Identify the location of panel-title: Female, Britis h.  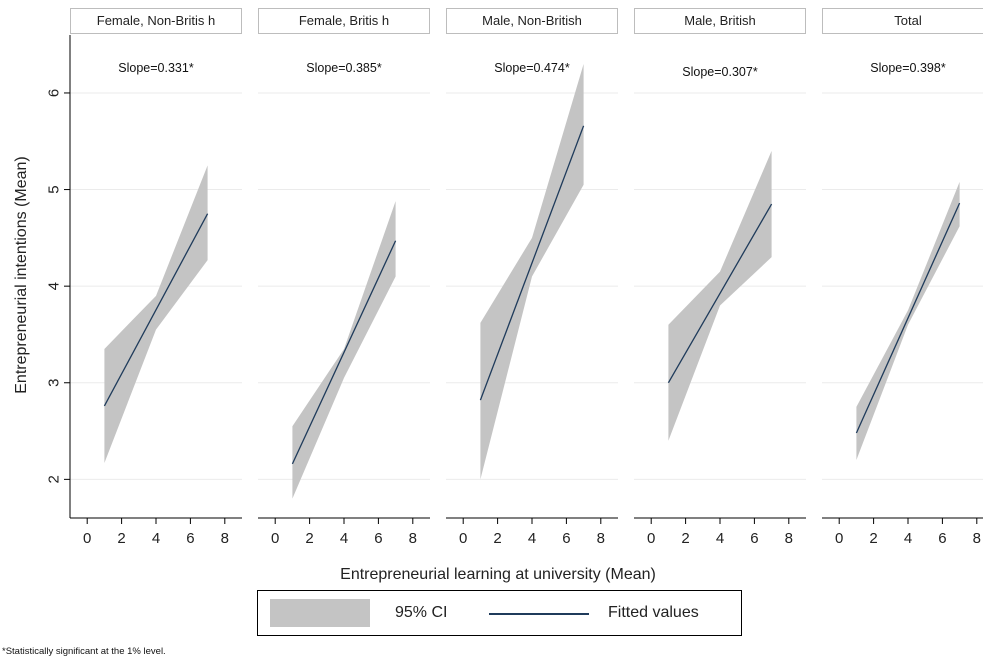
(344, 20).